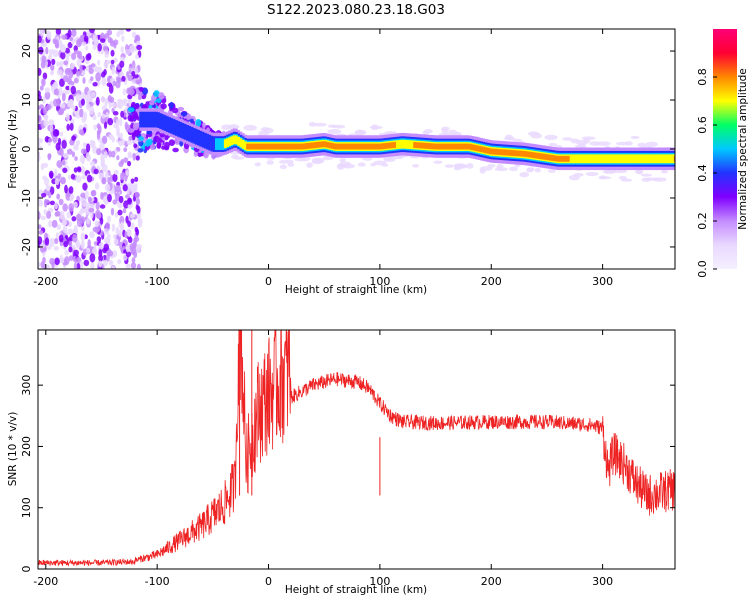 This screenshot has width=750, height=600. Describe the element at coordinates (157, 581) in the screenshot. I see `snr-x-tick-label: -100` at that location.